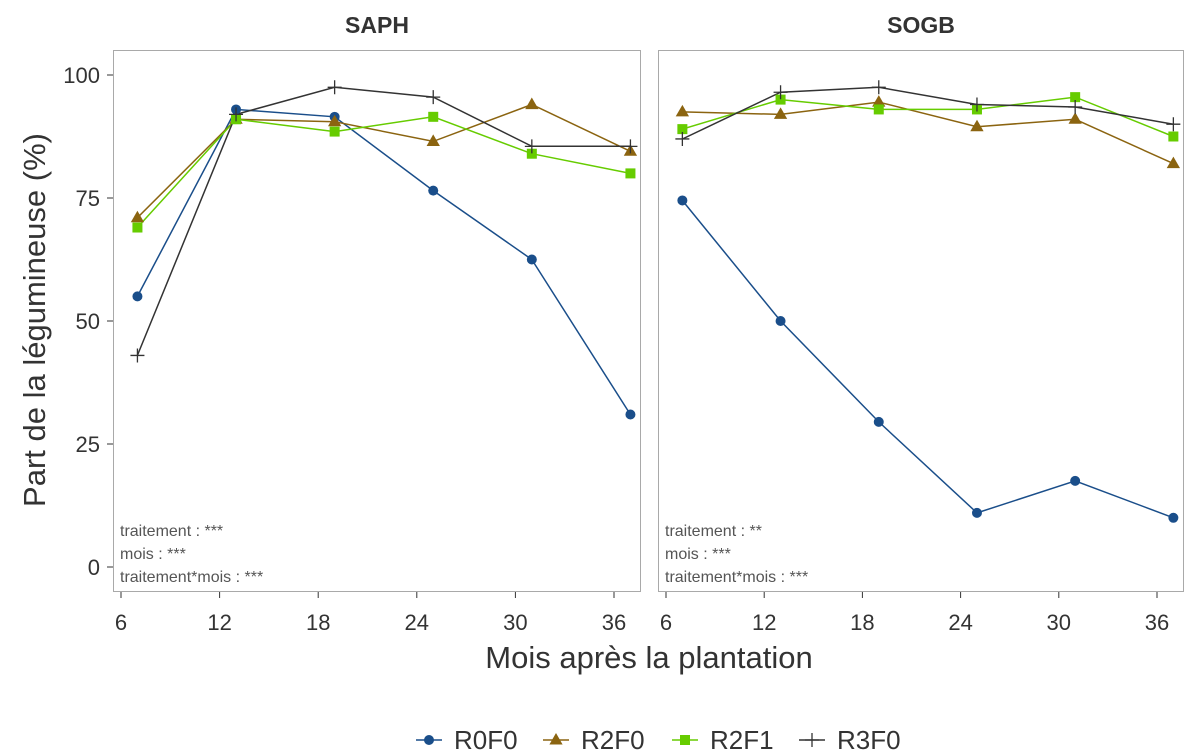  What do you see at coordinates (34, 320) in the screenshot?
I see `y-axis-title: Part de la légumineuse (%)` at bounding box center [34, 320].